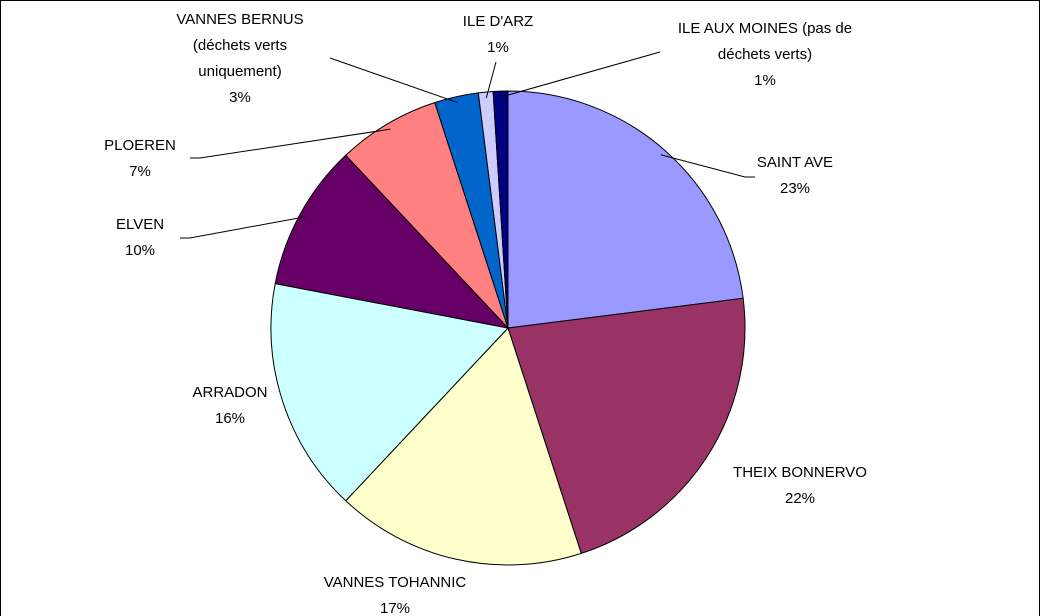 The image size is (1040, 616). Describe the element at coordinates (140, 171) in the screenshot. I see `value-label: 7%` at that location.